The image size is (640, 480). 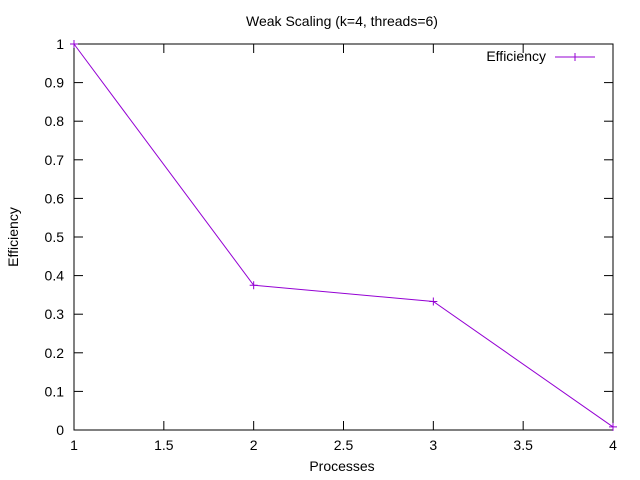 What do you see at coordinates (60, 430) in the screenshot?
I see `y-tick-label: 0` at bounding box center [60, 430].